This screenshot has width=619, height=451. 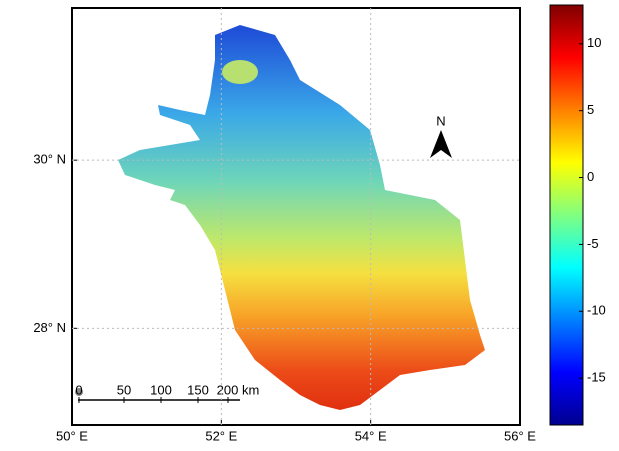 What do you see at coordinates (240, 72) in the screenshot?
I see `lake-patch` at bounding box center [240, 72].